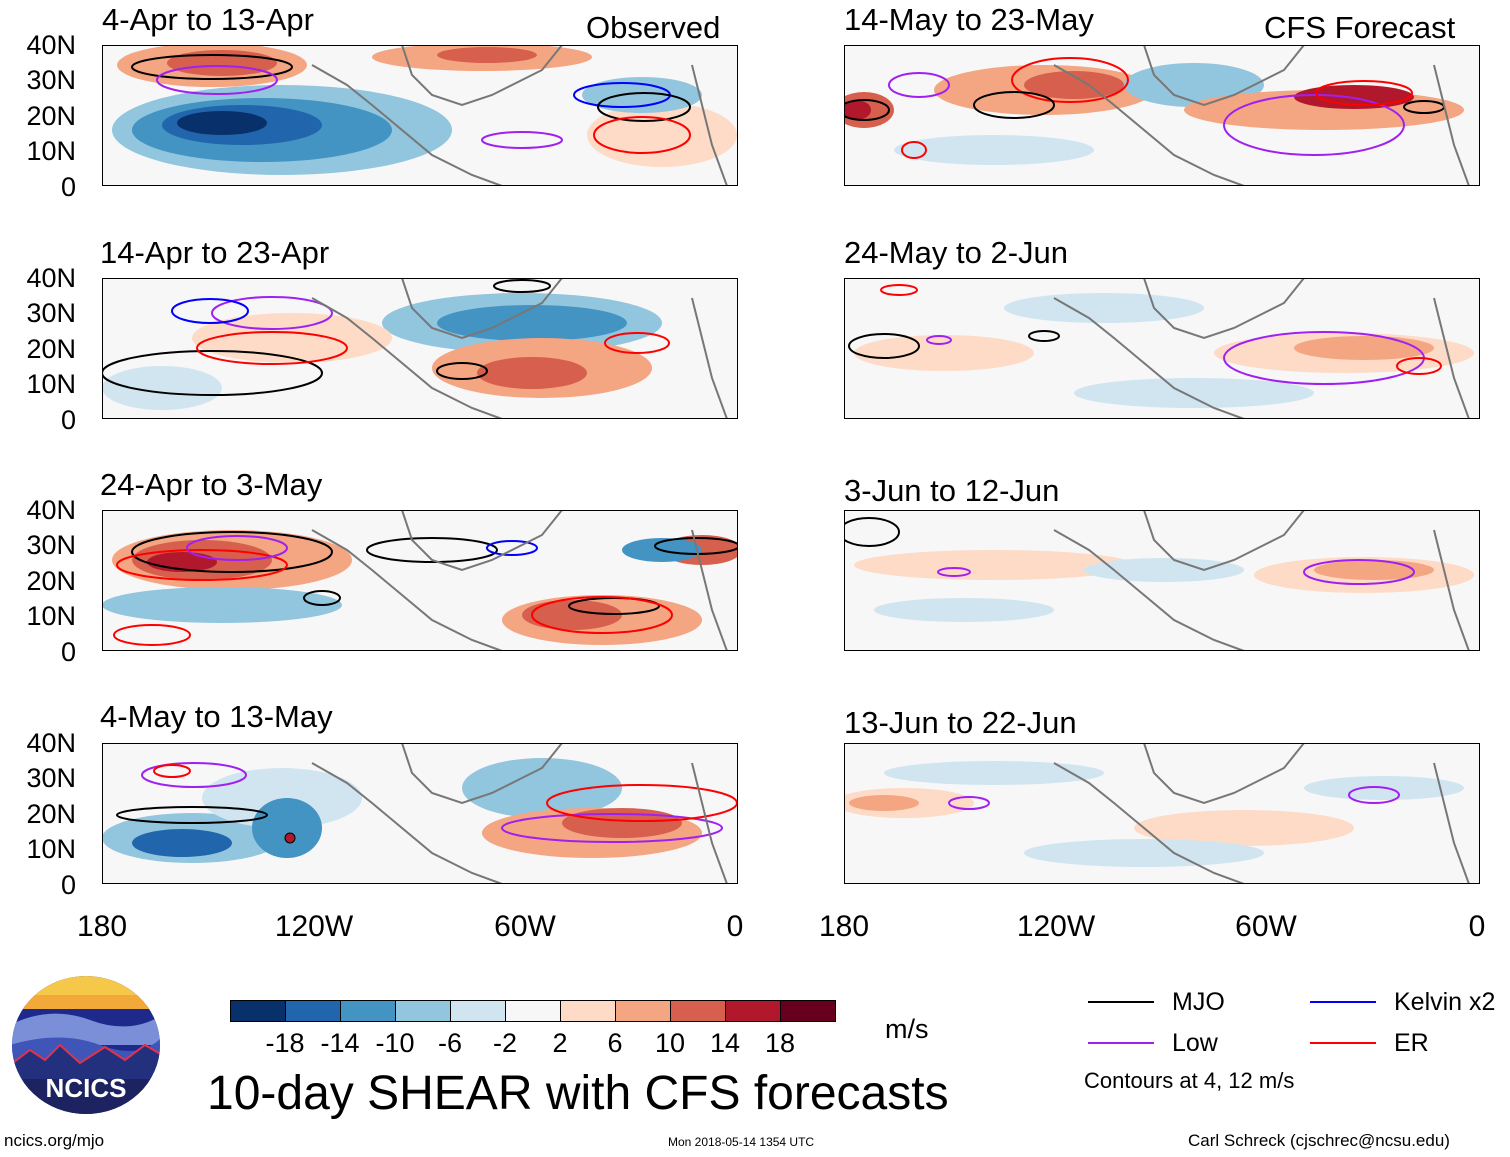  What do you see at coordinates (450, 1043) in the screenshot?
I see `colorbar-label: -6` at bounding box center [450, 1043].